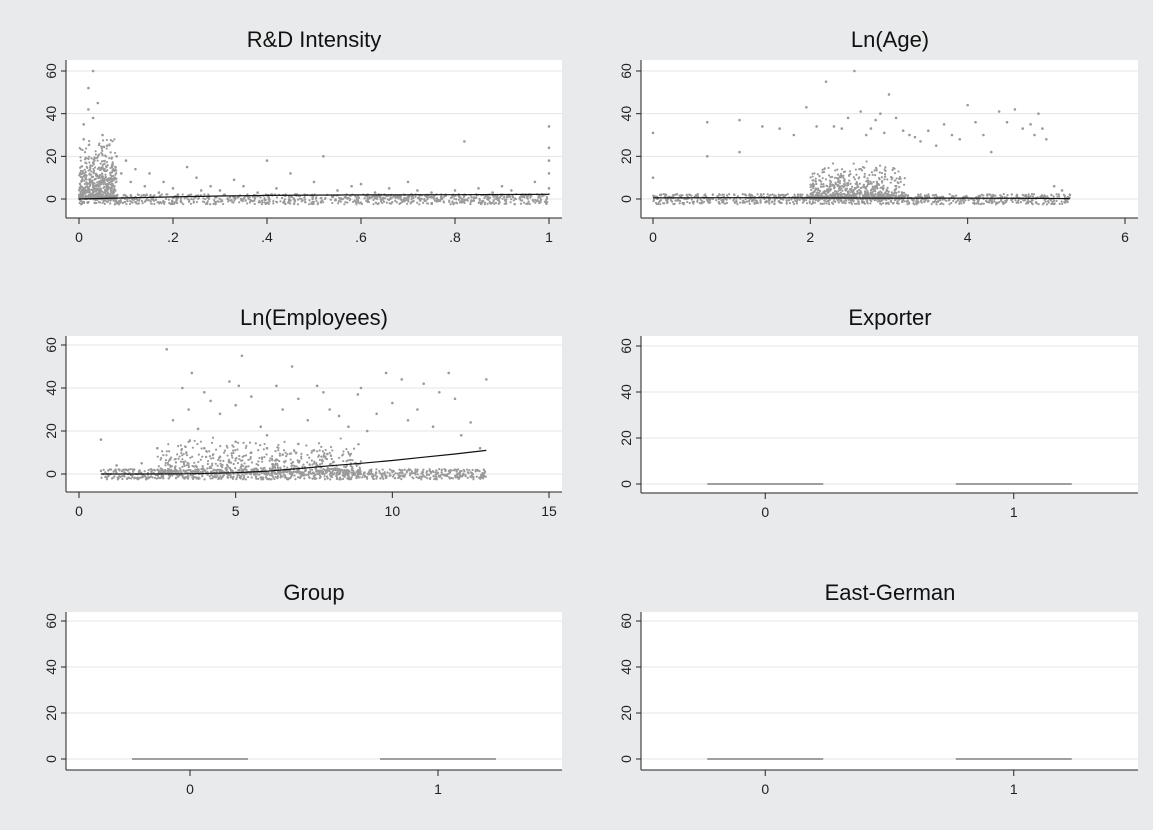 This screenshot has height=830, width=1153. What do you see at coordinates (890, 39) in the screenshot?
I see `panel-ln-age: Ln(Age)` at bounding box center [890, 39].